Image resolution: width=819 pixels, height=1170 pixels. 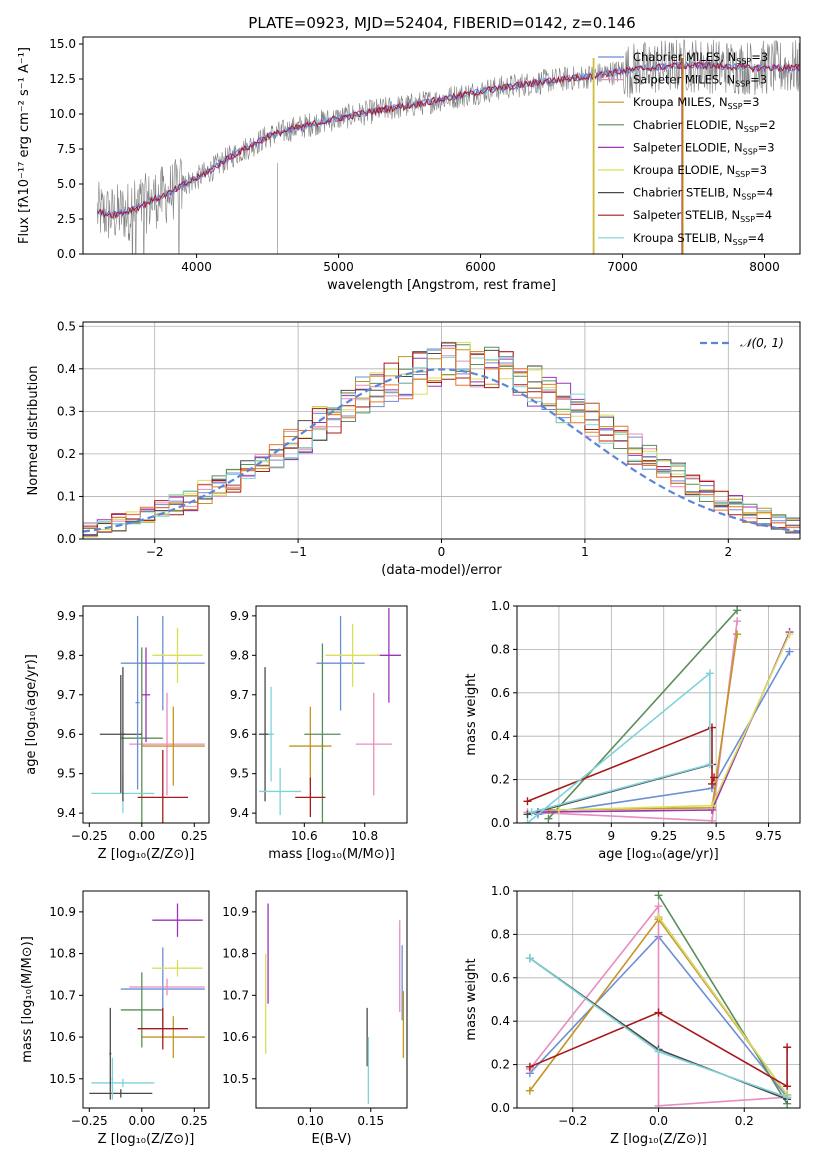 What do you see at coordinates (66, 149) in the screenshot?
I see `y-tick-label: 7.5` at bounding box center [66, 149].